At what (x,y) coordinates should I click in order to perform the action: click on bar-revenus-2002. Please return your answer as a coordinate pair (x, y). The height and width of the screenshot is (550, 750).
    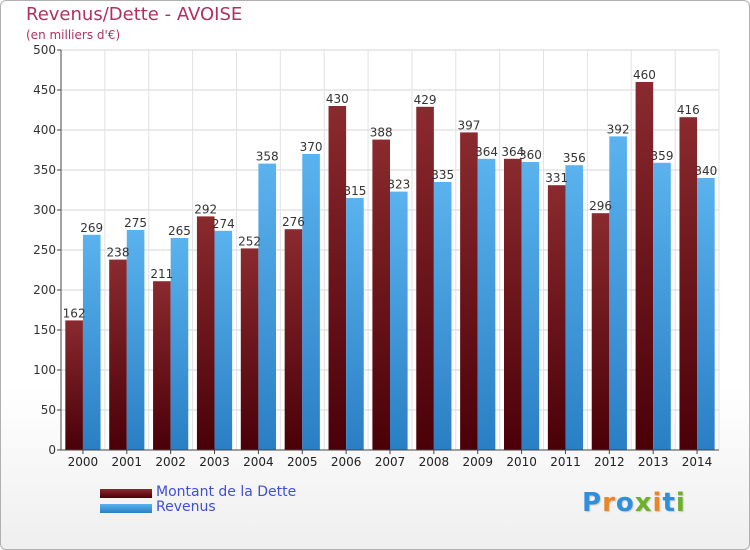
    Looking at the image, I should click on (179, 344).